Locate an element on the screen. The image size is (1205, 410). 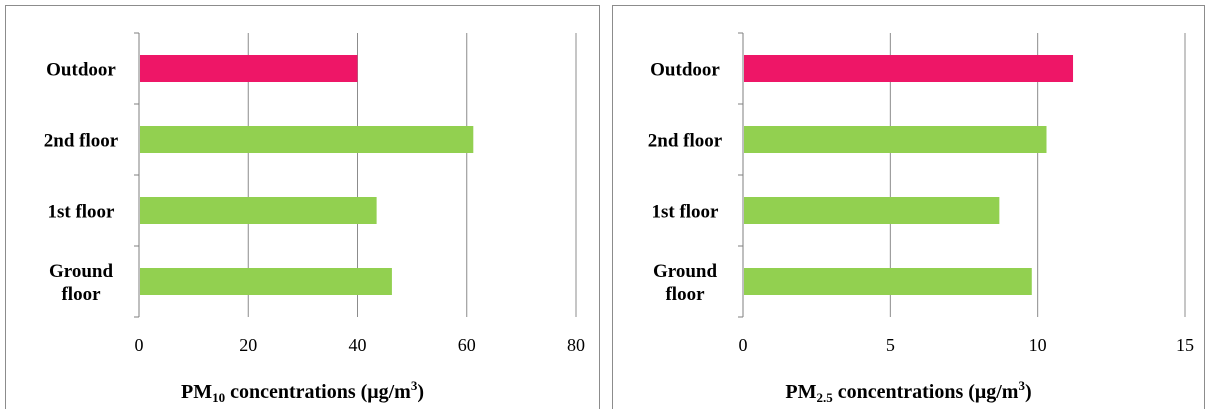
x-tick-label: 60 is located at coordinates (467, 345).